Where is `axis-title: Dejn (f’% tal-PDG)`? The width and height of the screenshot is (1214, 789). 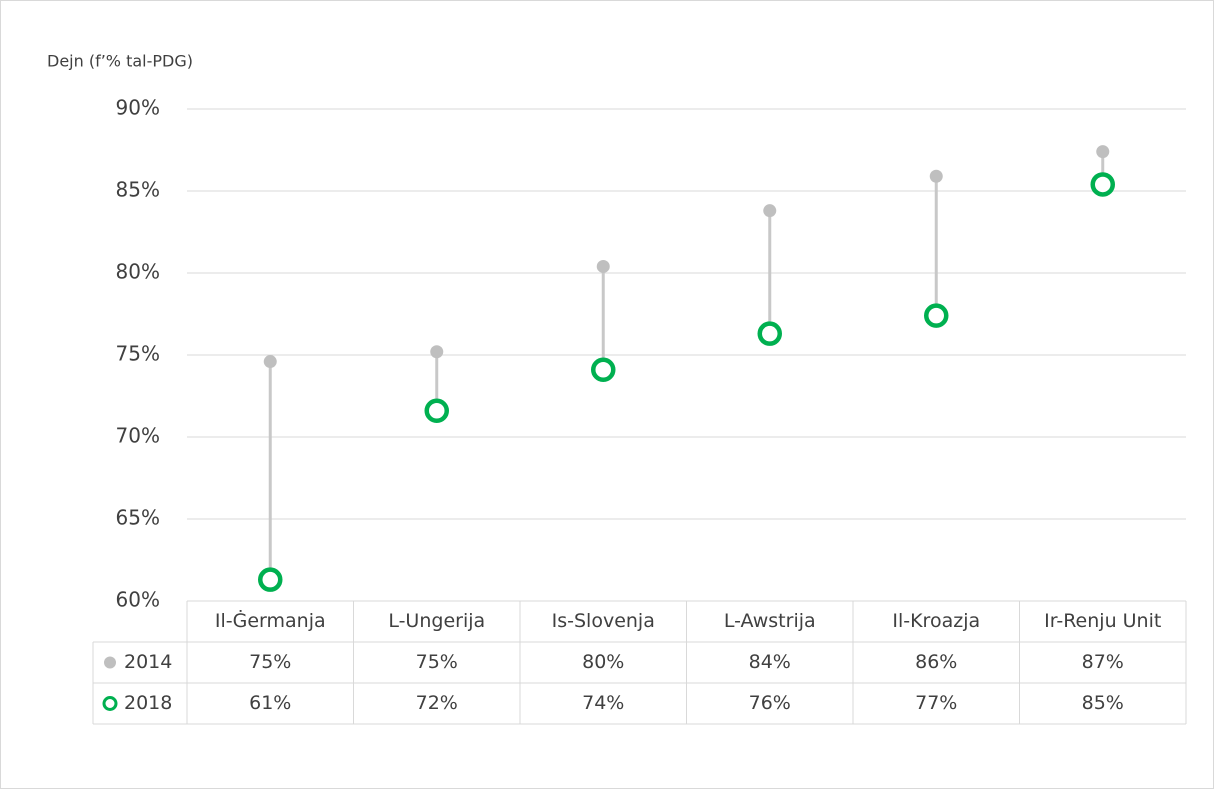 axis-title: Dejn (f’% tal-PDG) is located at coordinates (120, 61).